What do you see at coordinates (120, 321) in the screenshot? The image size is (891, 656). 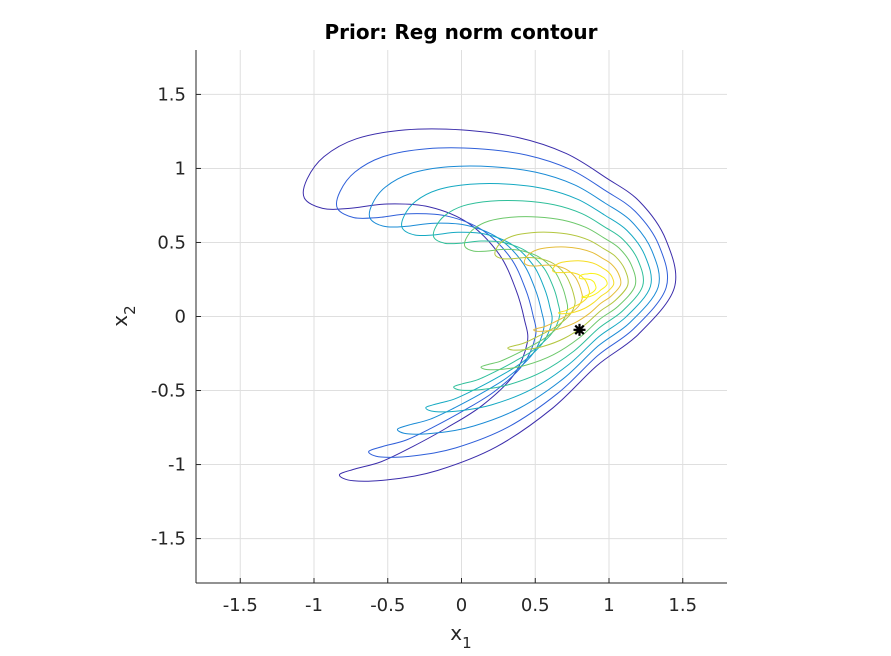 I see `y-axis-label-base: x` at bounding box center [120, 321].